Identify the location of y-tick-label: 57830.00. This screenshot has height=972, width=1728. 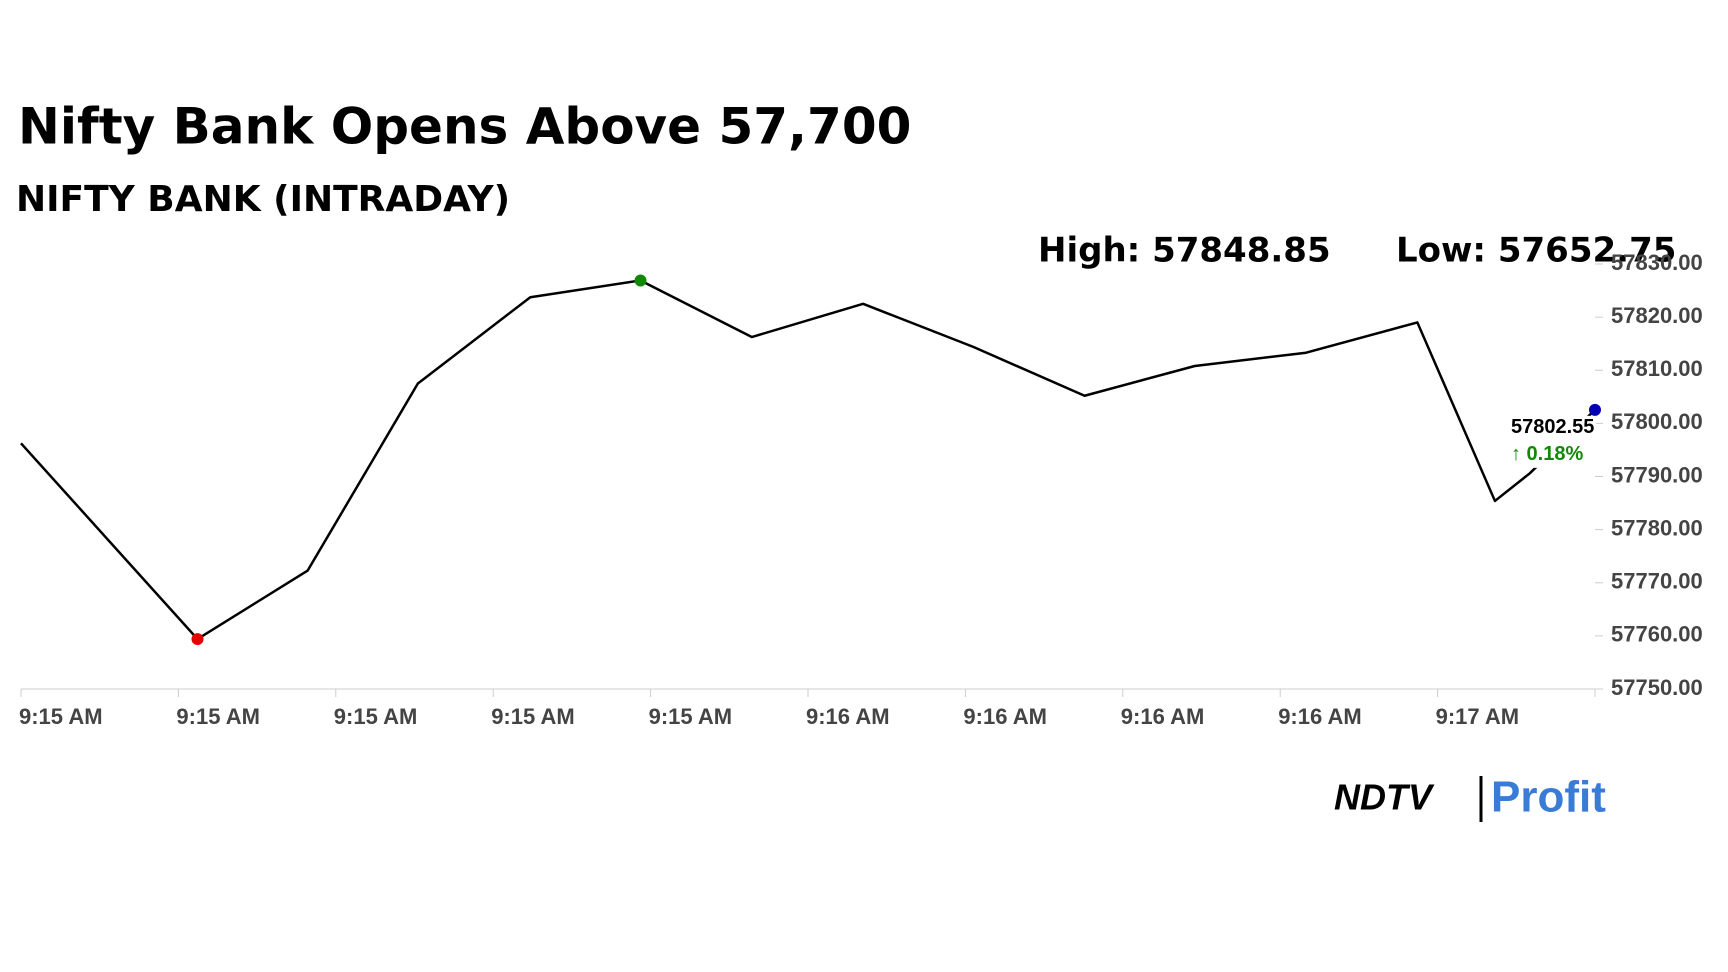
(1657, 262).